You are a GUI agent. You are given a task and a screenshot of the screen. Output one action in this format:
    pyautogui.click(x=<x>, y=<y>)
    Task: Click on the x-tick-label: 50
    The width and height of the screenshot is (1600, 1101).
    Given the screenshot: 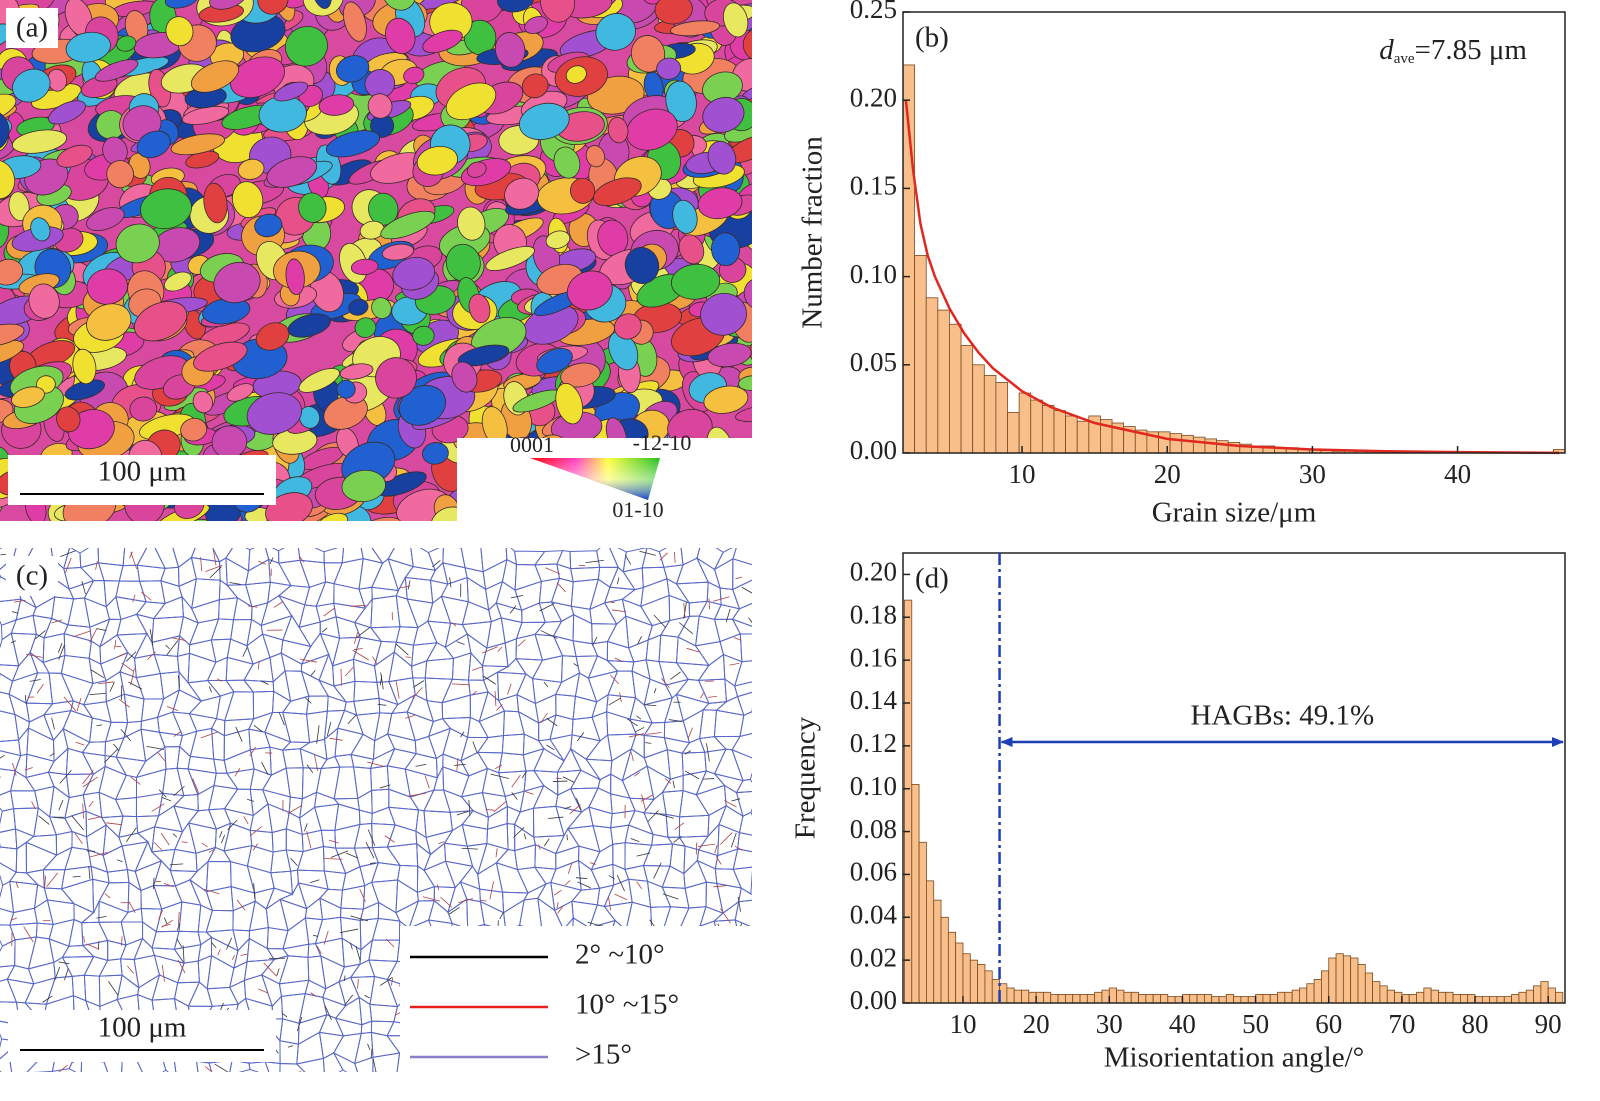 What is the action you would take?
    pyautogui.click(x=1255, y=1024)
    